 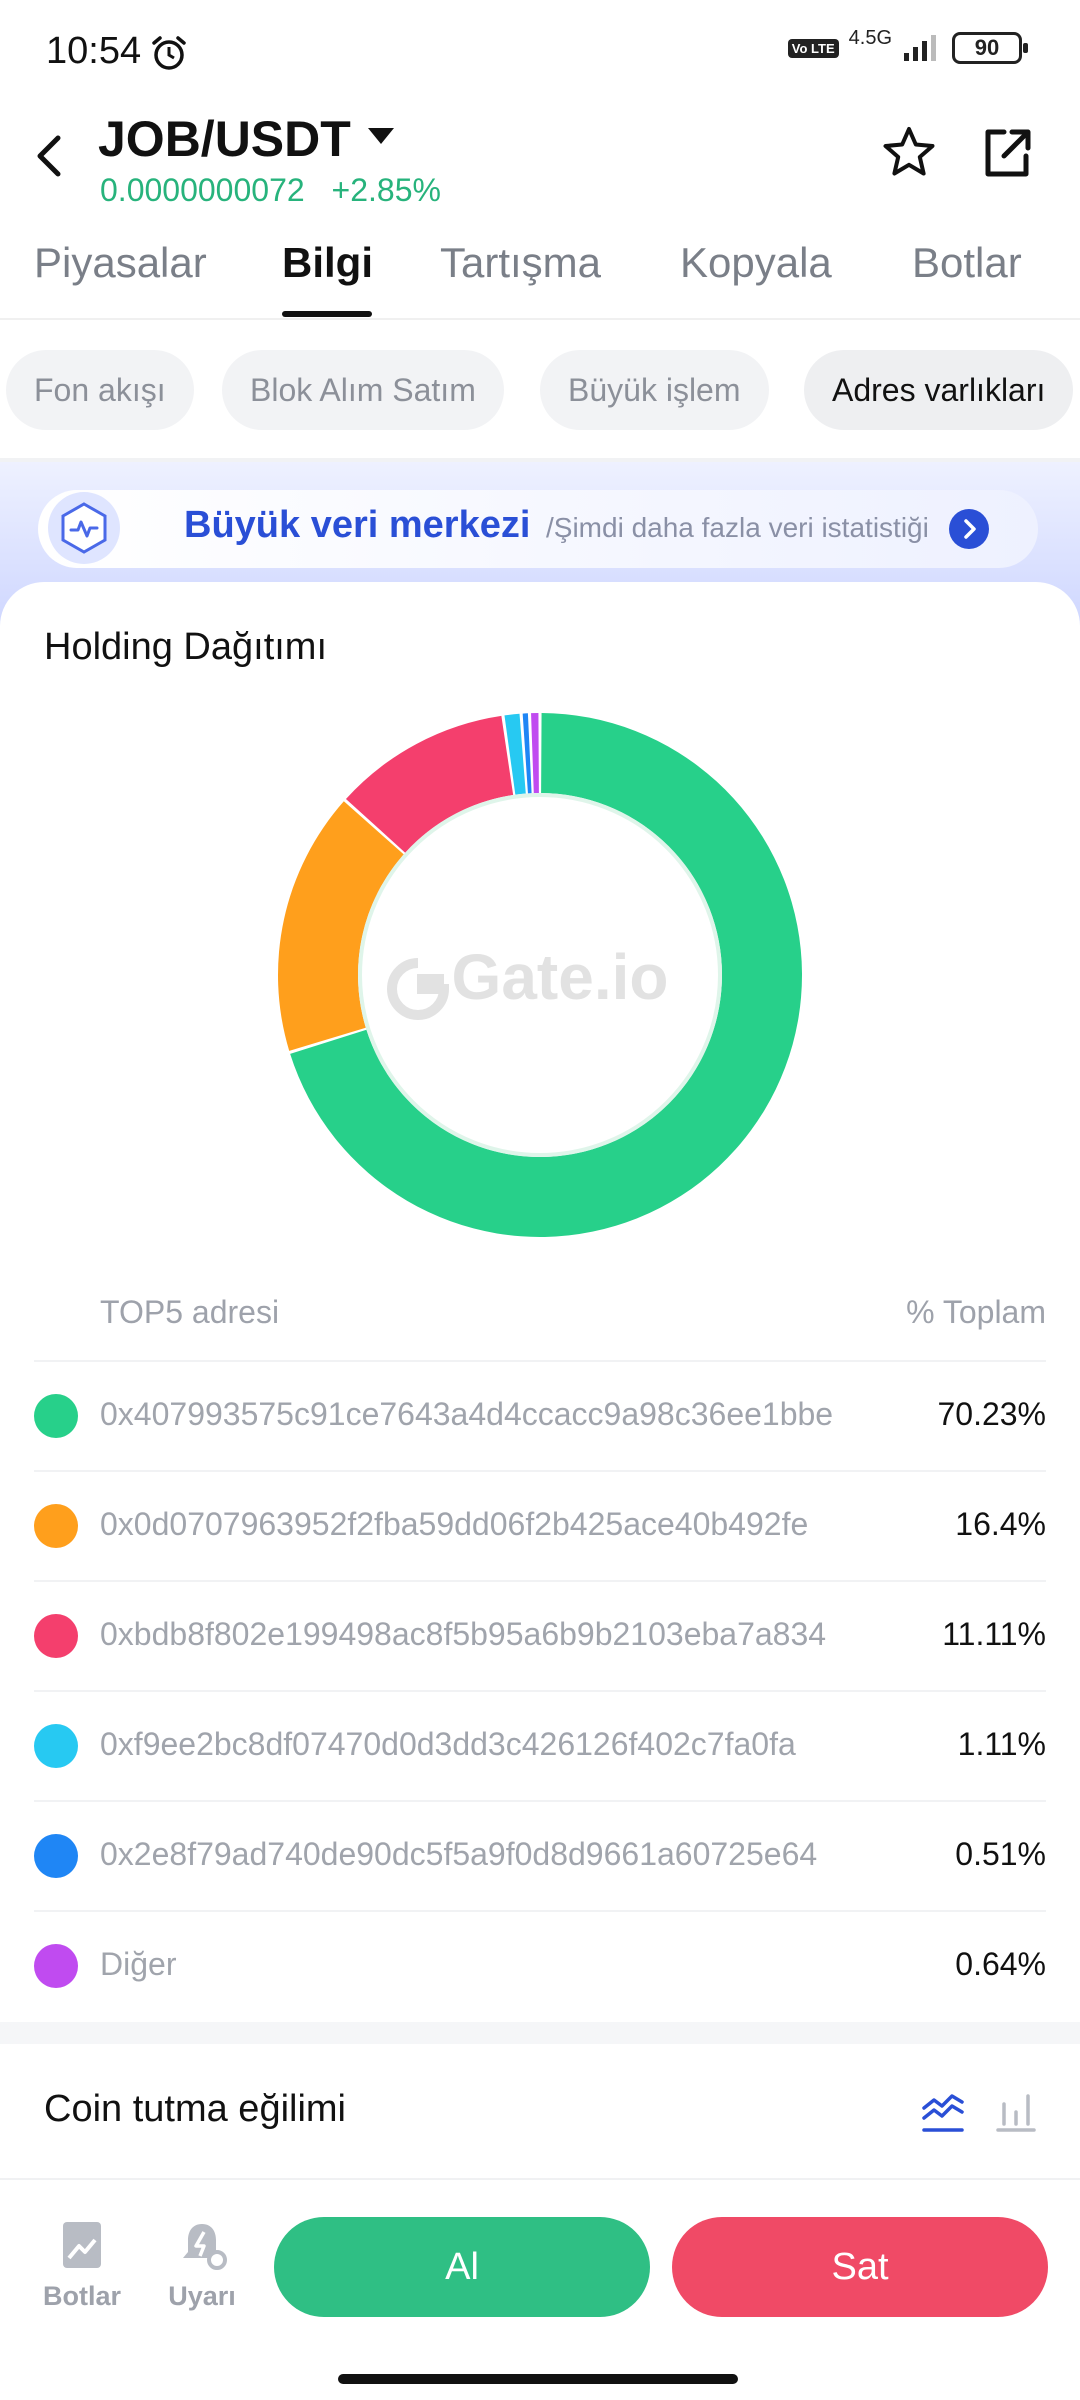 What do you see at coordinates (654, 390) in the screenshot?
I see `chip-buyuk-islem: Büyük işlem` at bounding box center [654, 390].